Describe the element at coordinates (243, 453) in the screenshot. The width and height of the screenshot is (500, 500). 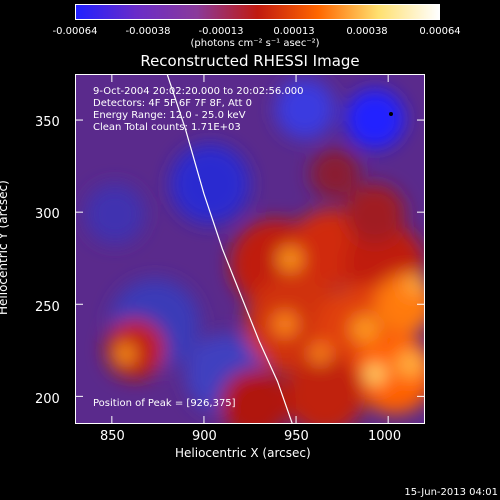
I see `x-axis-label: Heliocentric X (arcsec)` at that location.